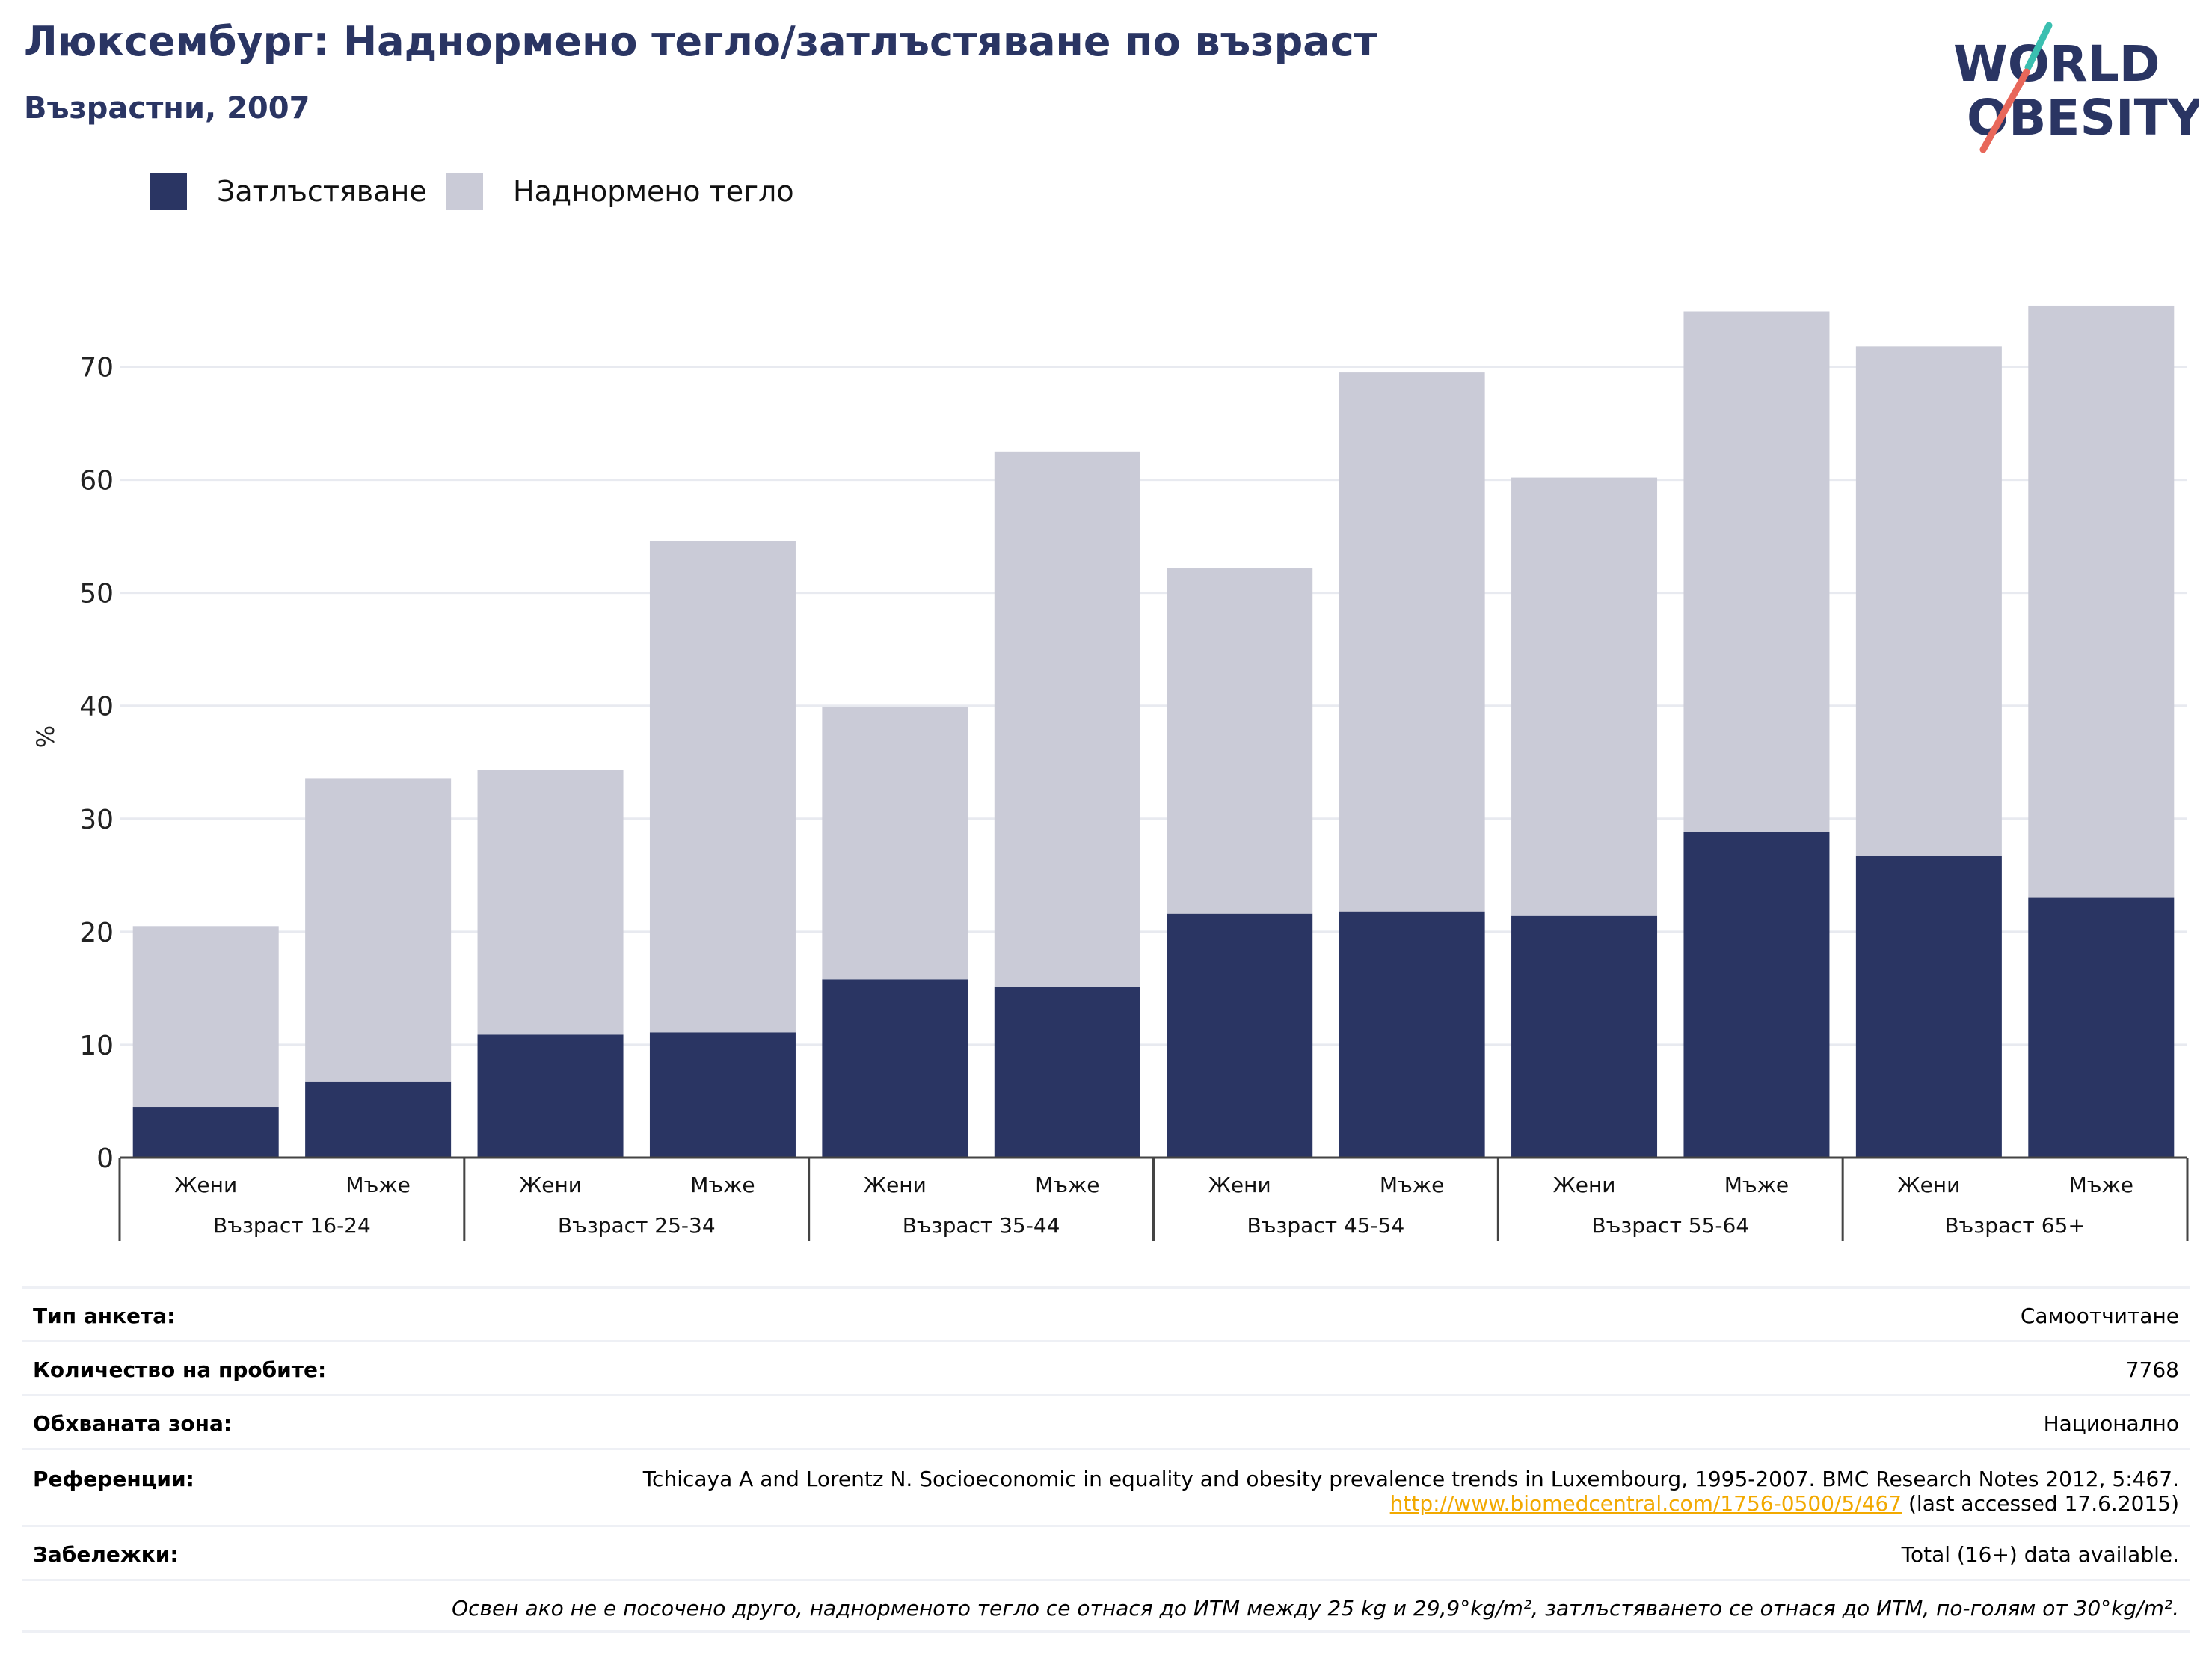 The width and height of the screenshot is (2212, 1670). I want to click on x-group-label: Възраст 16-24, so click(292, 1225).